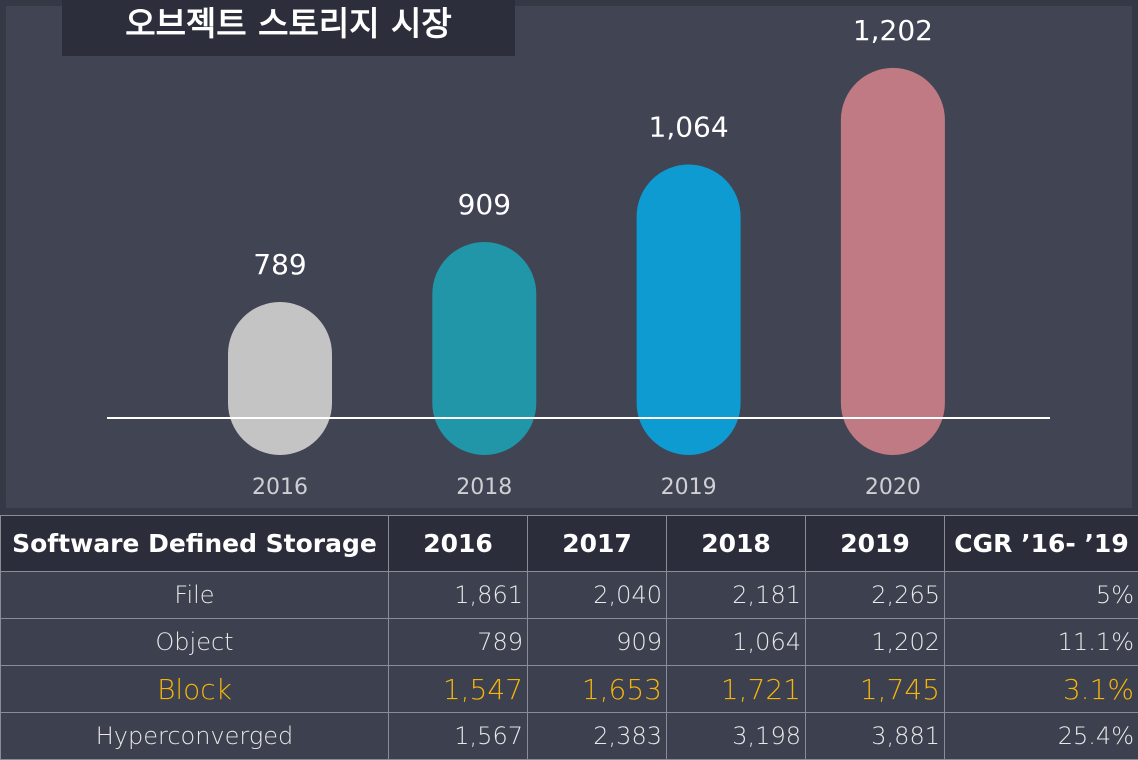  What do you see at coordinates (736, 736) in the screenshot?
I see `table-cell: 3,198` at bounding box center [736, 736].